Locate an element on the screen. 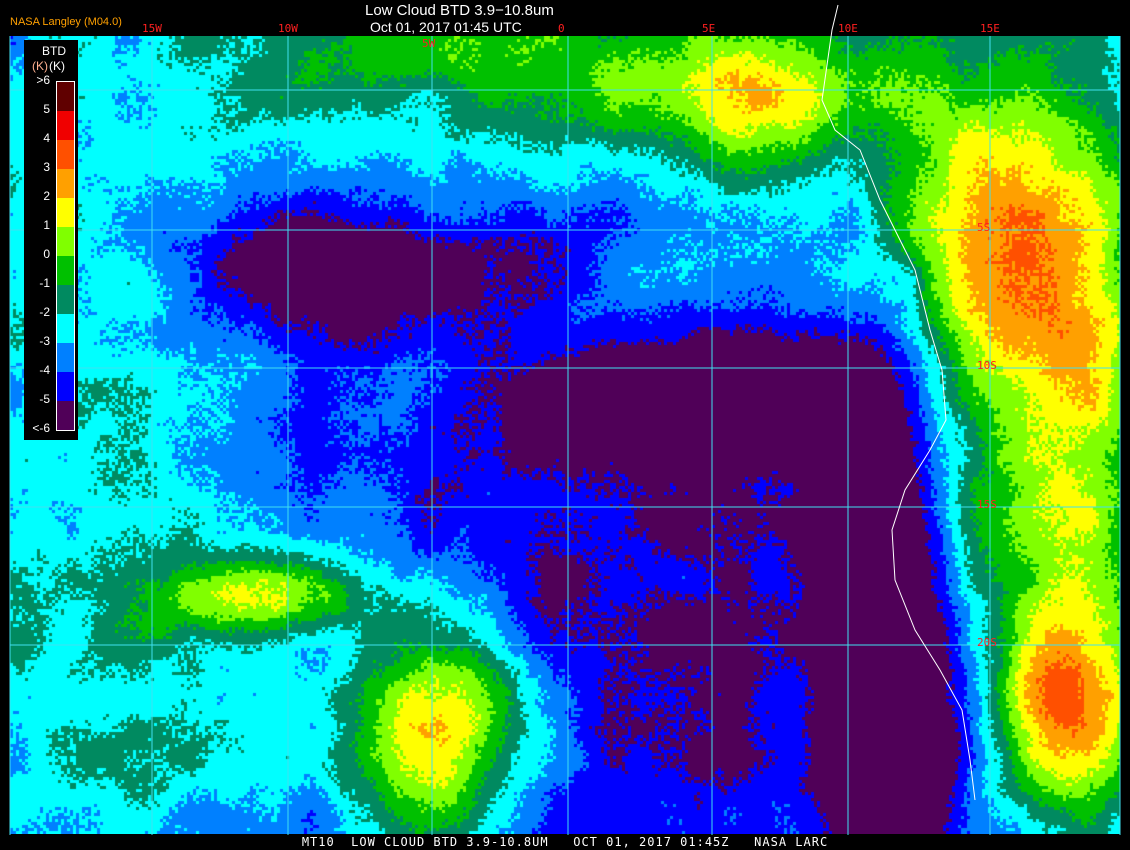  legend-tick-label: 5 is located at coordinates (46, 109).